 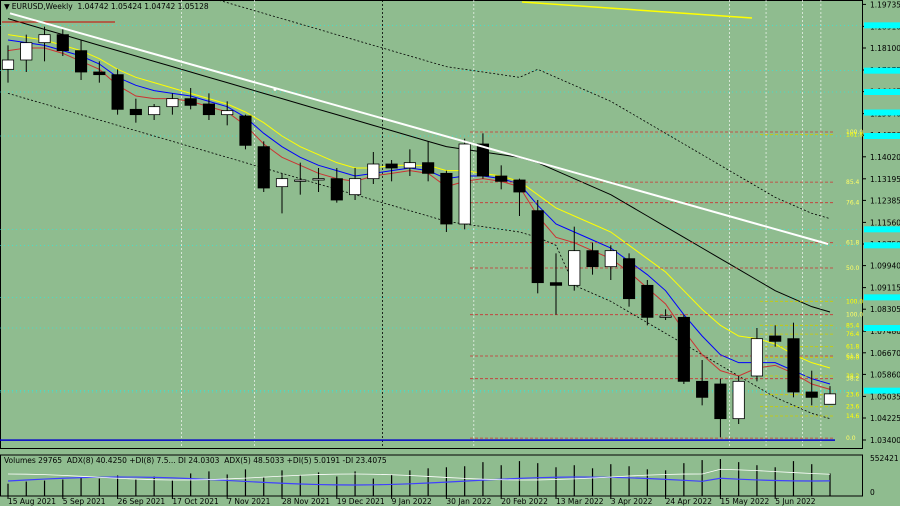 I want to click on y-tick-label: 1.05035, so click(x=885, y=396).